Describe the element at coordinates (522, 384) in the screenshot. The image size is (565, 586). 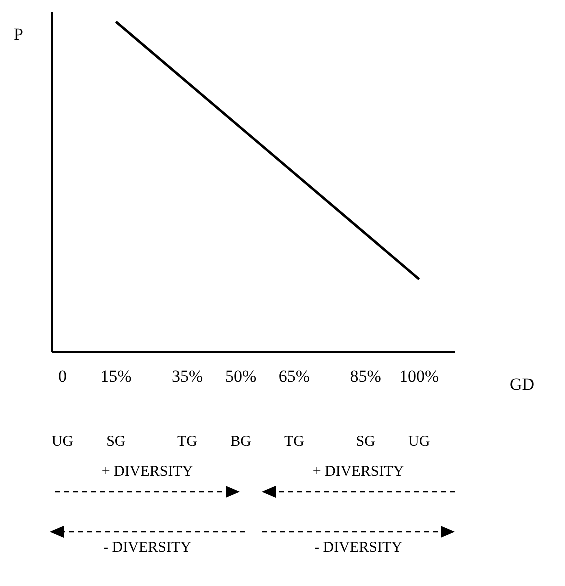
I see `x-axis-title: GD` at that location.